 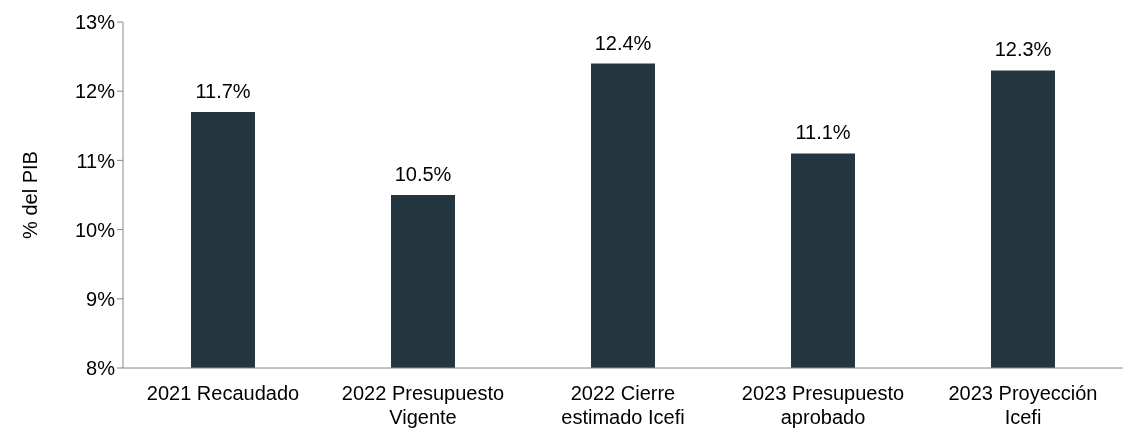 I want to click on x-tick-label: 2022 Presupuesto Vigente, so click(x=423, y=405).